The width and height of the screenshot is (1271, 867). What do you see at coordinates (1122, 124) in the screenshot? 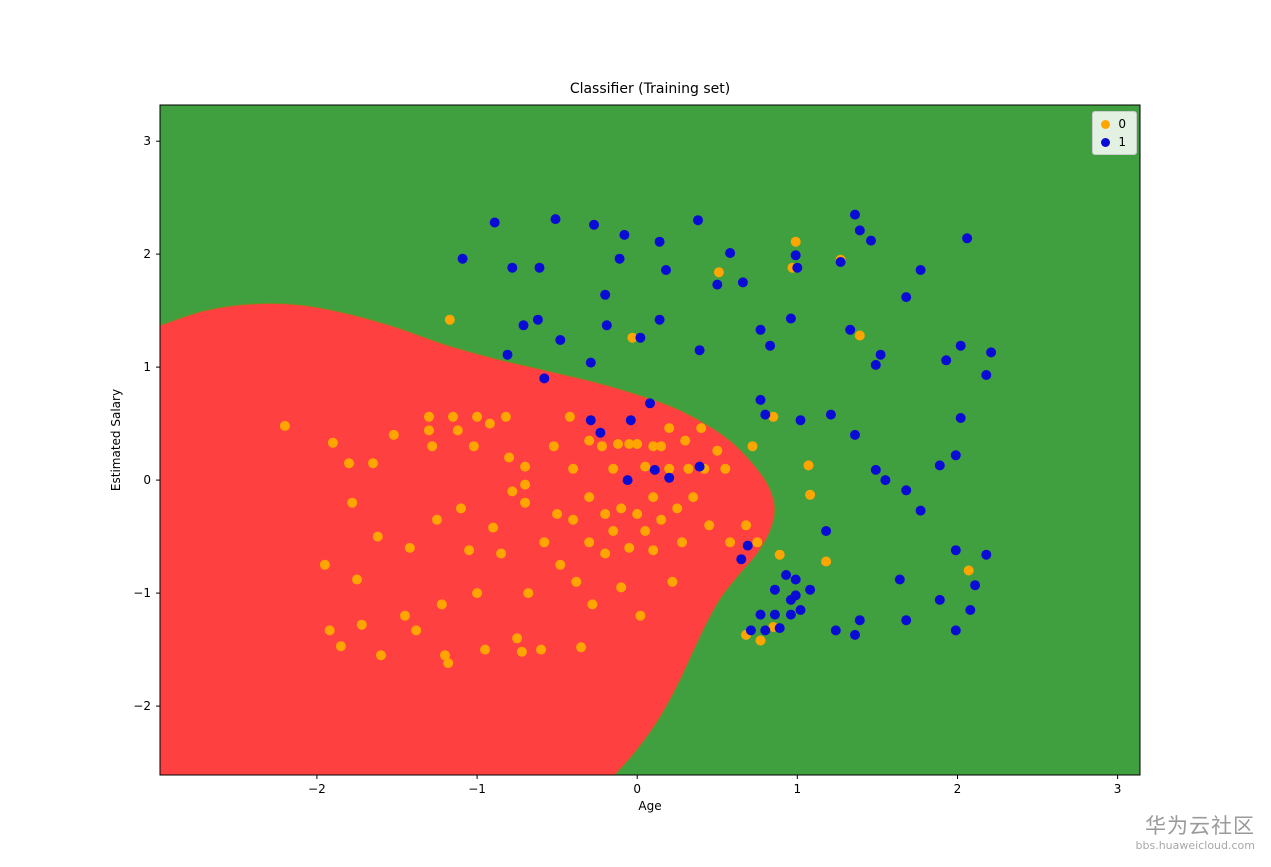
I see `legend-label-class0: 0` at bounding box center [1122, 124].